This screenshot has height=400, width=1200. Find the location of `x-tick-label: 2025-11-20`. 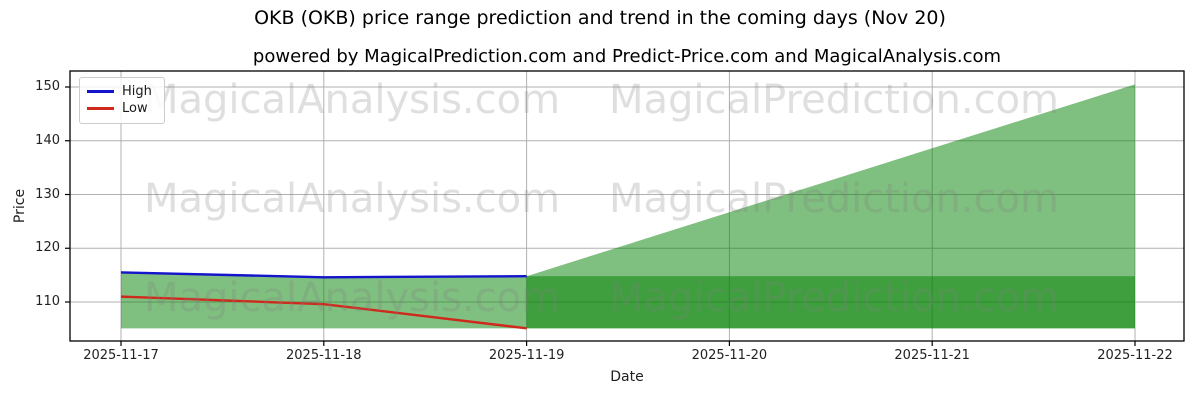

x-tick-label: 2025-11-20 is located at coordinates (729, 355).